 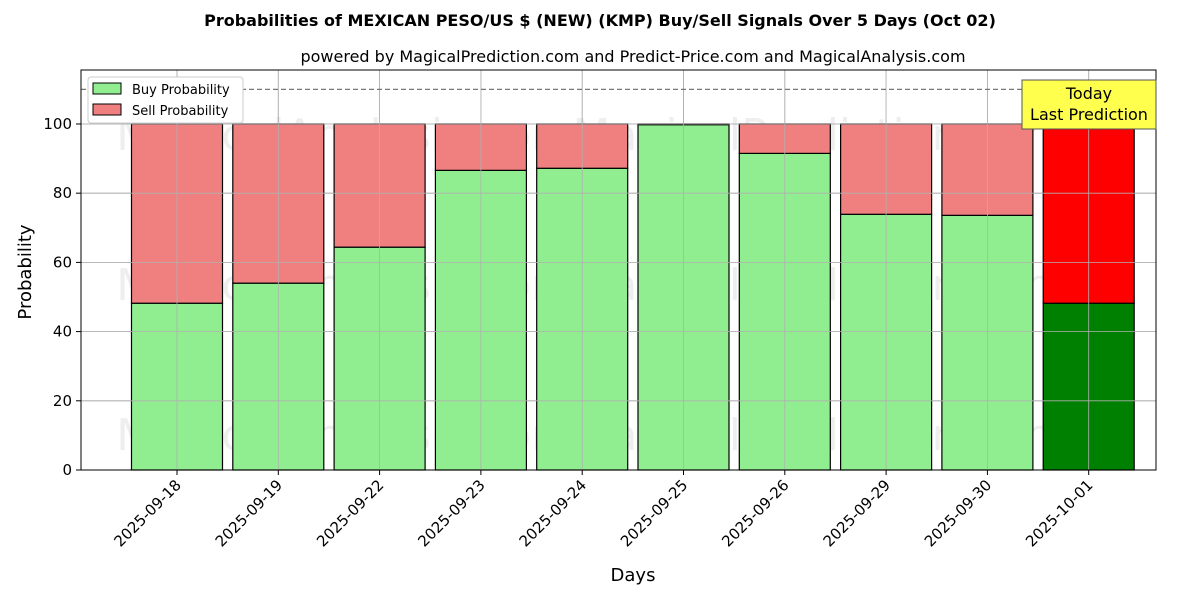 What do you see at coordinates (62, 262) in the screenshot?
I see `y-tick-label: 60` at bounding box center [62, 262].